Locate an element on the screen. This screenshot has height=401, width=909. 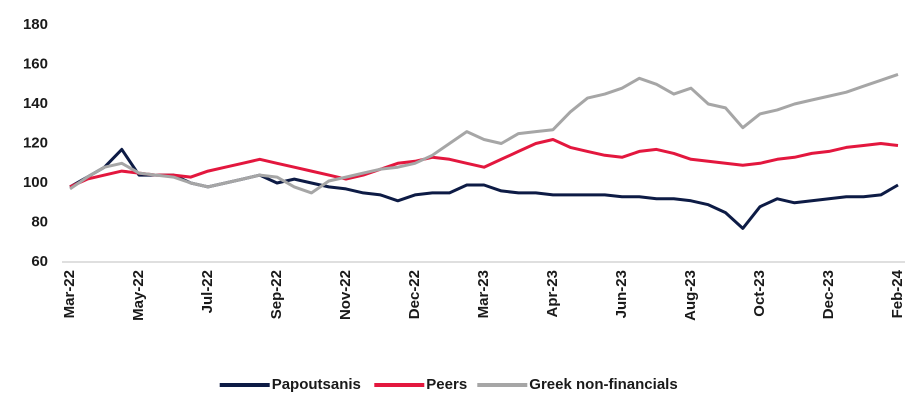
y-tick-label: 160 is located at coordinates (35, 63).